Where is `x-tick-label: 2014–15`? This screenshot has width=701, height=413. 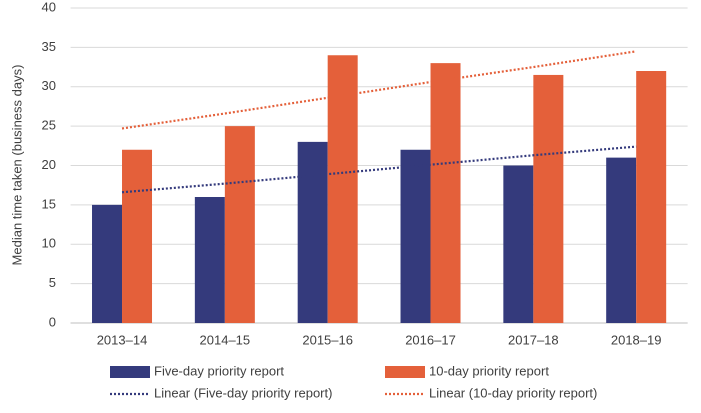
x-tick-label: 2014–15 is located at coordinates (225, 339).